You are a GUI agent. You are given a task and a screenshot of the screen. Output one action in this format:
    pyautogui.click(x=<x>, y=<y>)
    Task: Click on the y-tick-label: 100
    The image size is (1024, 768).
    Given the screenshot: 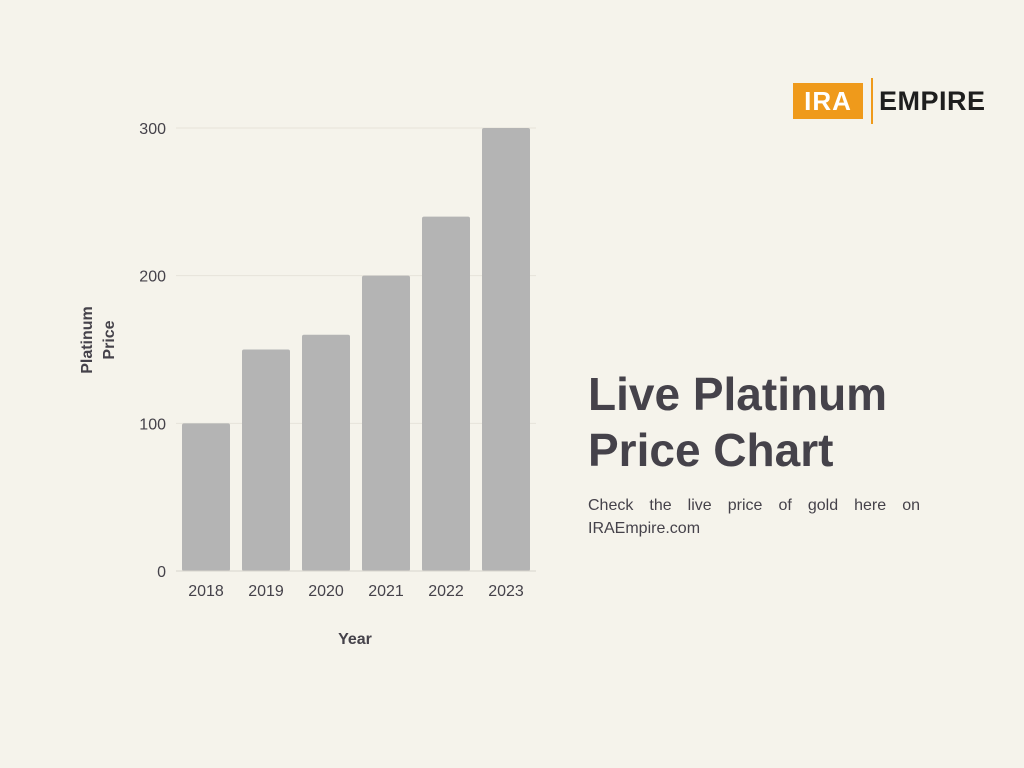 What is the action you would take?
    pyautogui.click(x=152, y=424)
    